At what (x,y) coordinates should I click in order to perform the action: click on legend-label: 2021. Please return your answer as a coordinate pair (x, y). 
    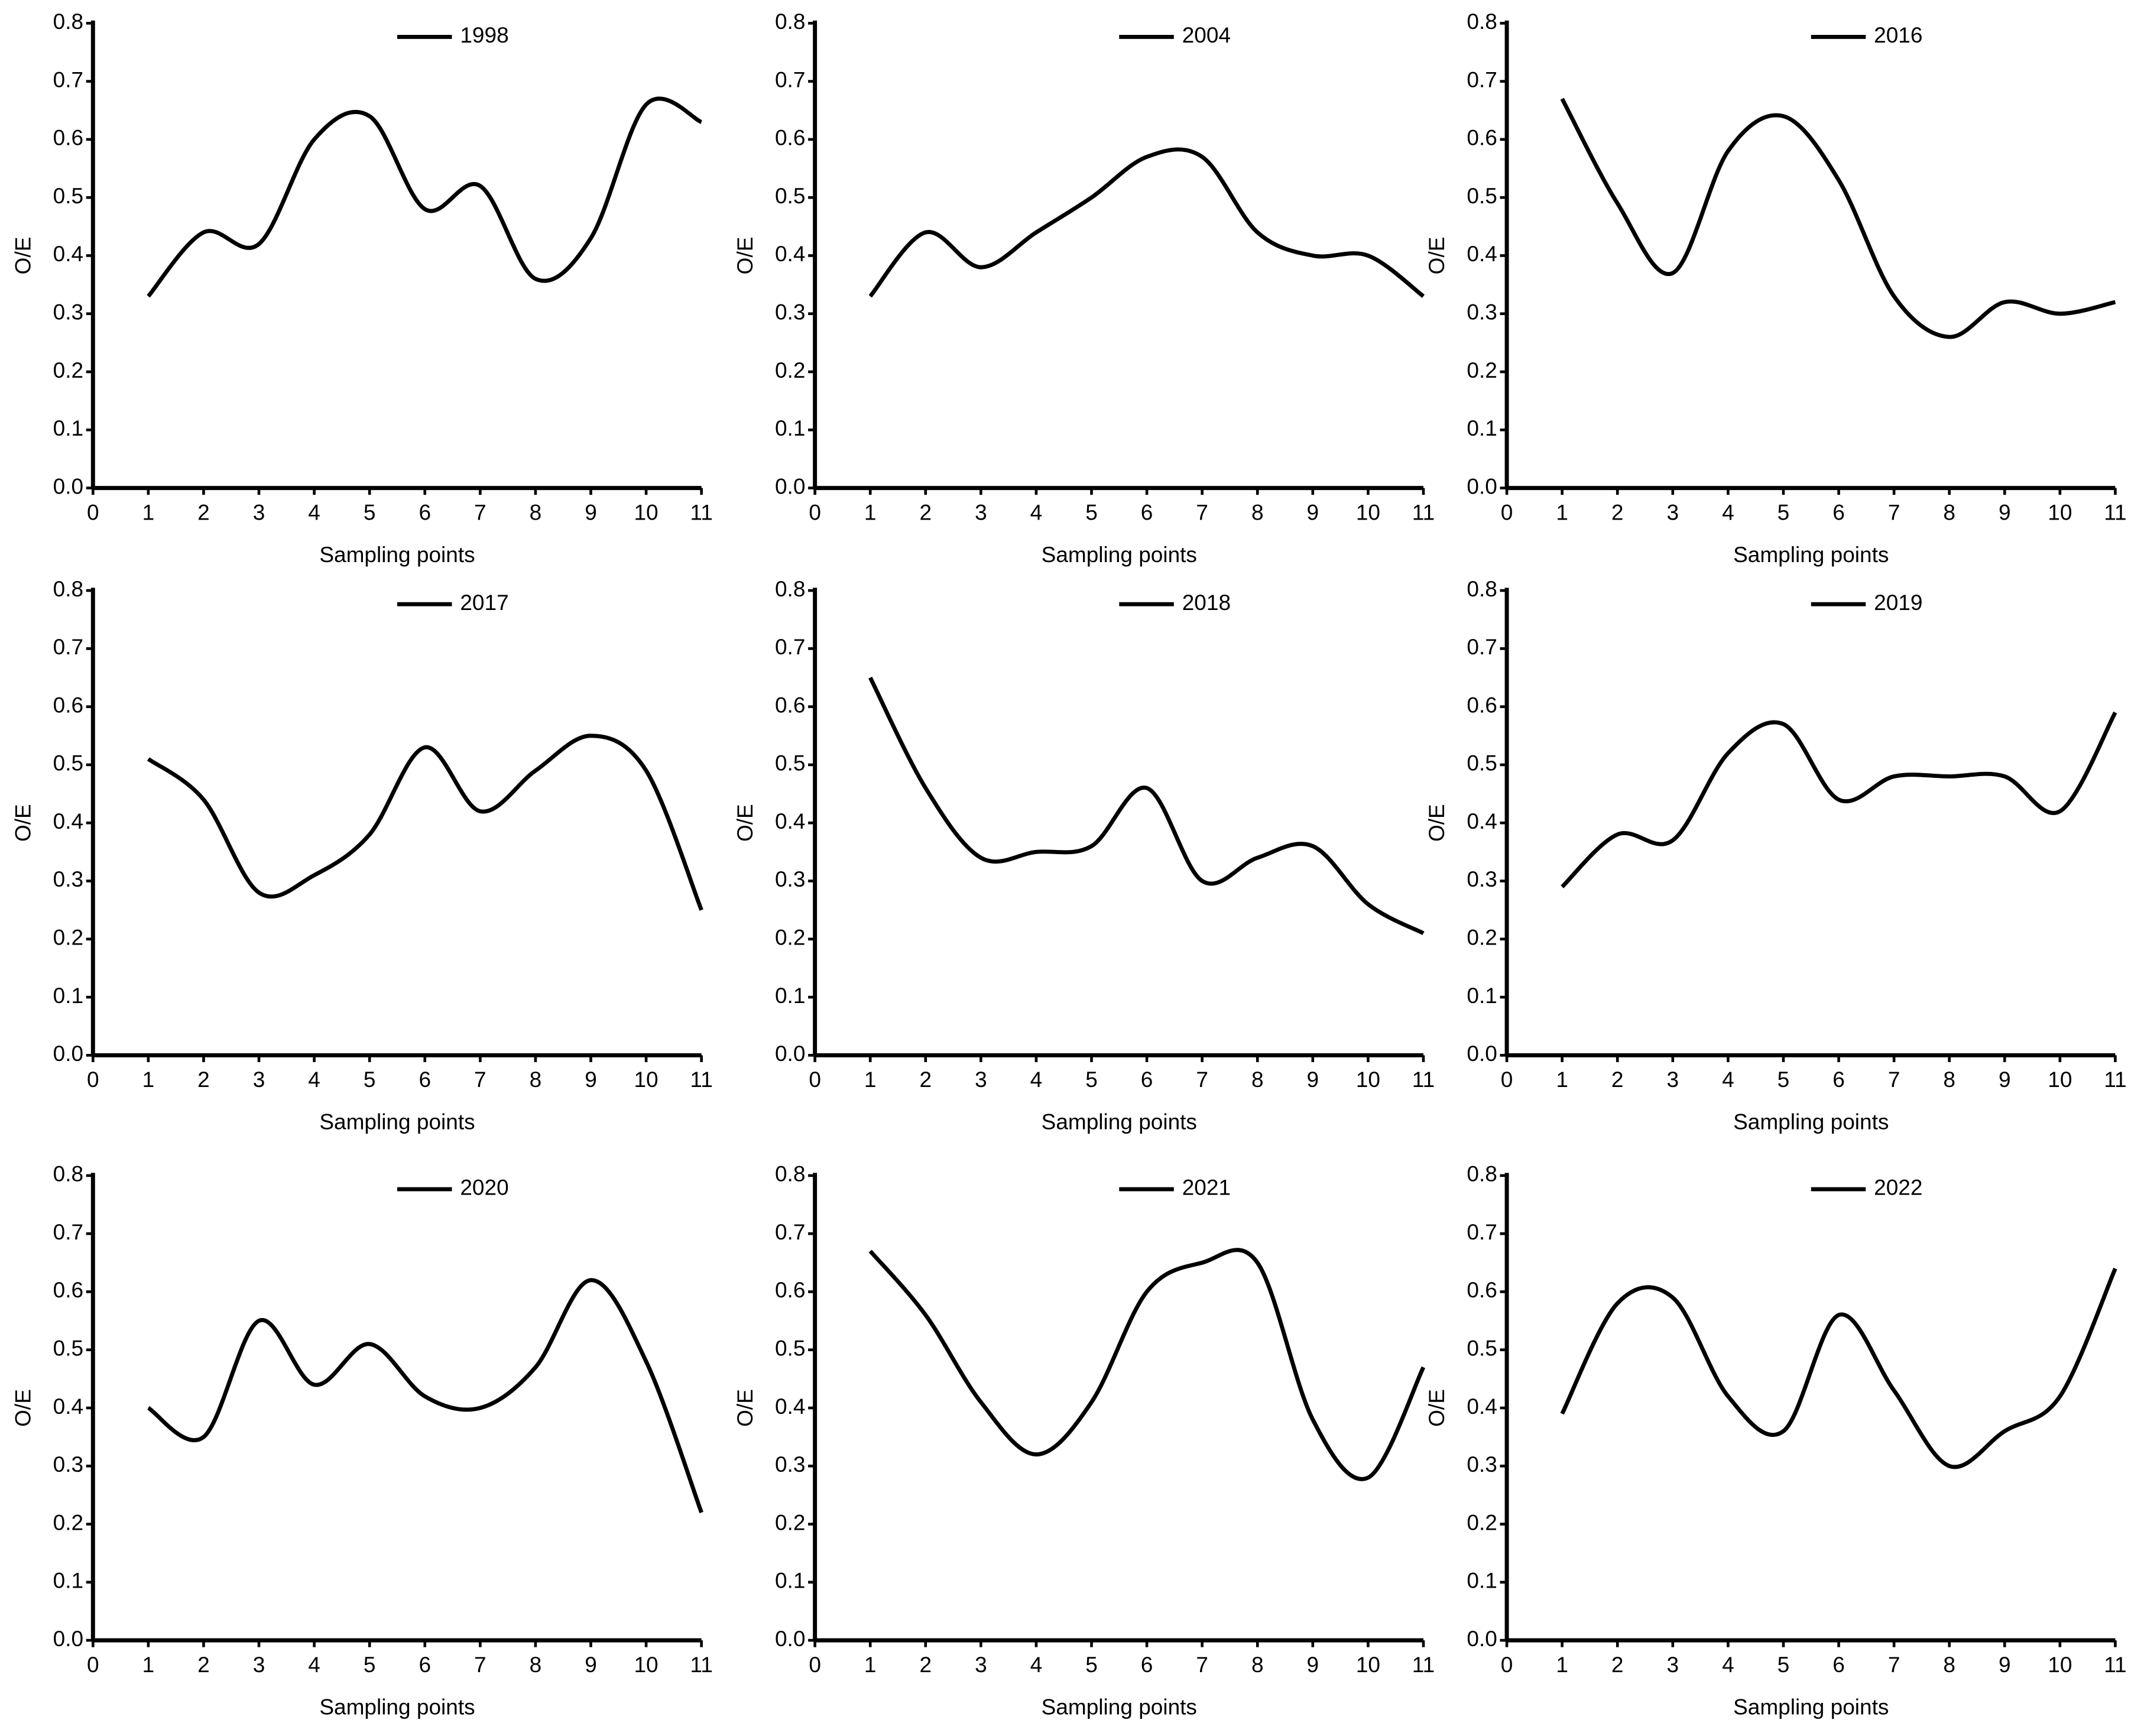
    Looking at the image, I should click on (1206, 1188).